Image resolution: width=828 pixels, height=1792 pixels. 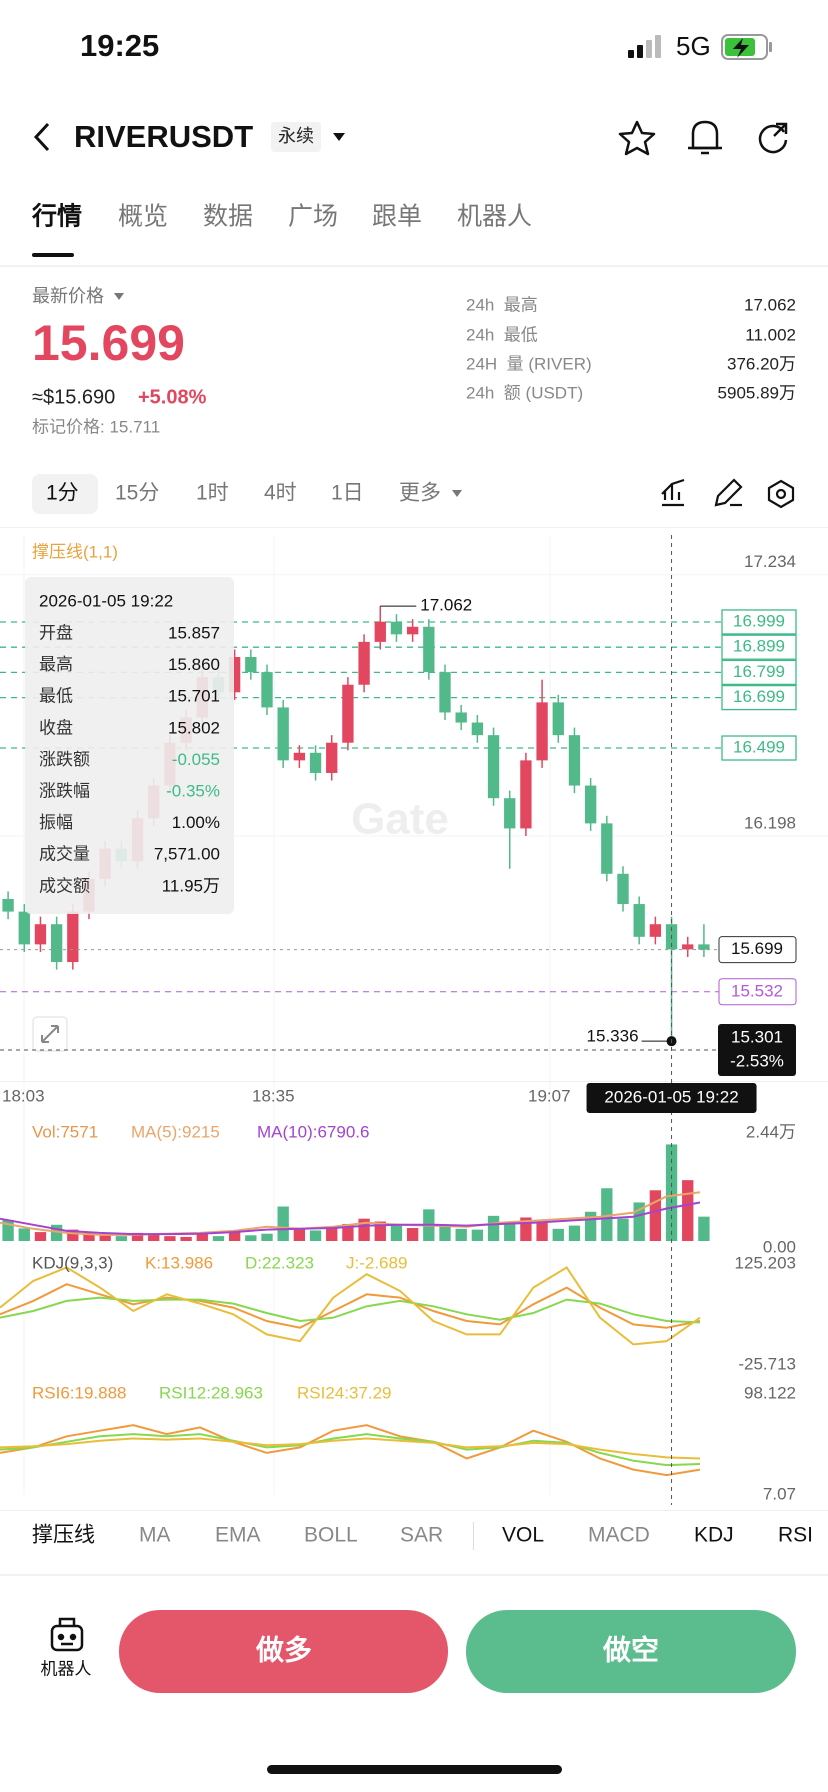 What do you see at coordinates (279, 1262) in the screenshot?
I see `kdj-legend: D:22.323` at bounding box center [279, 1262].